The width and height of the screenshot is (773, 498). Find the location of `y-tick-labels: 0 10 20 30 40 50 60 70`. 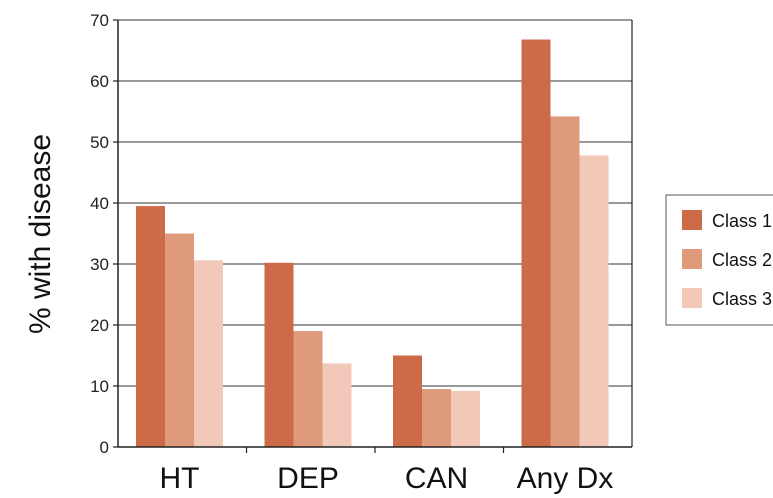

y-tick-labels: 0 10 20 30 40 50 60 70 is located at coordinates (99, 234).